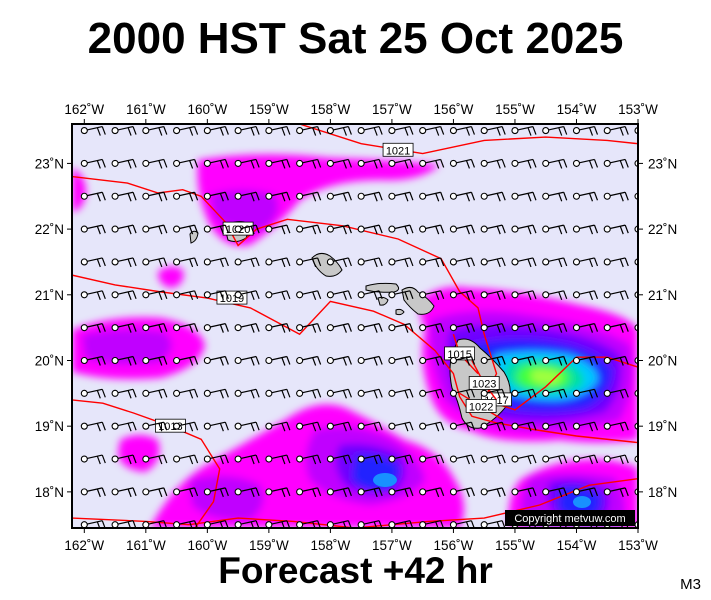  I want to click on lon-label-bottom: 156˚W, so click(454, 545).